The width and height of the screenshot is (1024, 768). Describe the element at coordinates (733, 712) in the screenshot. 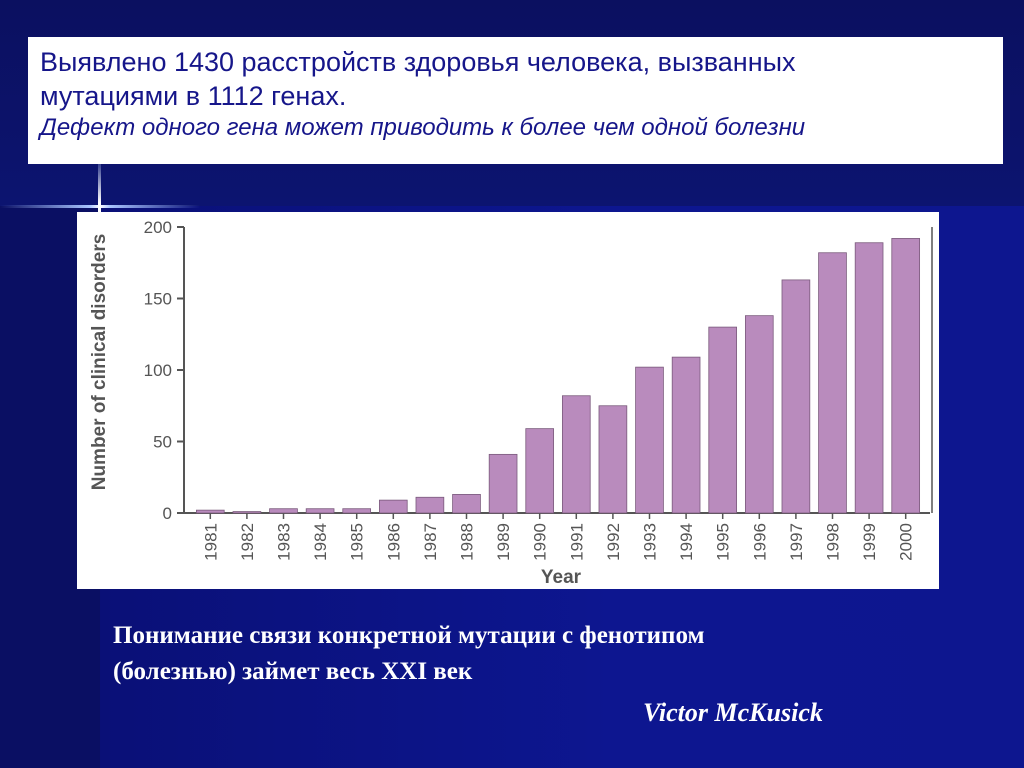

I see `quote-author: Victor McKusick` at that location.